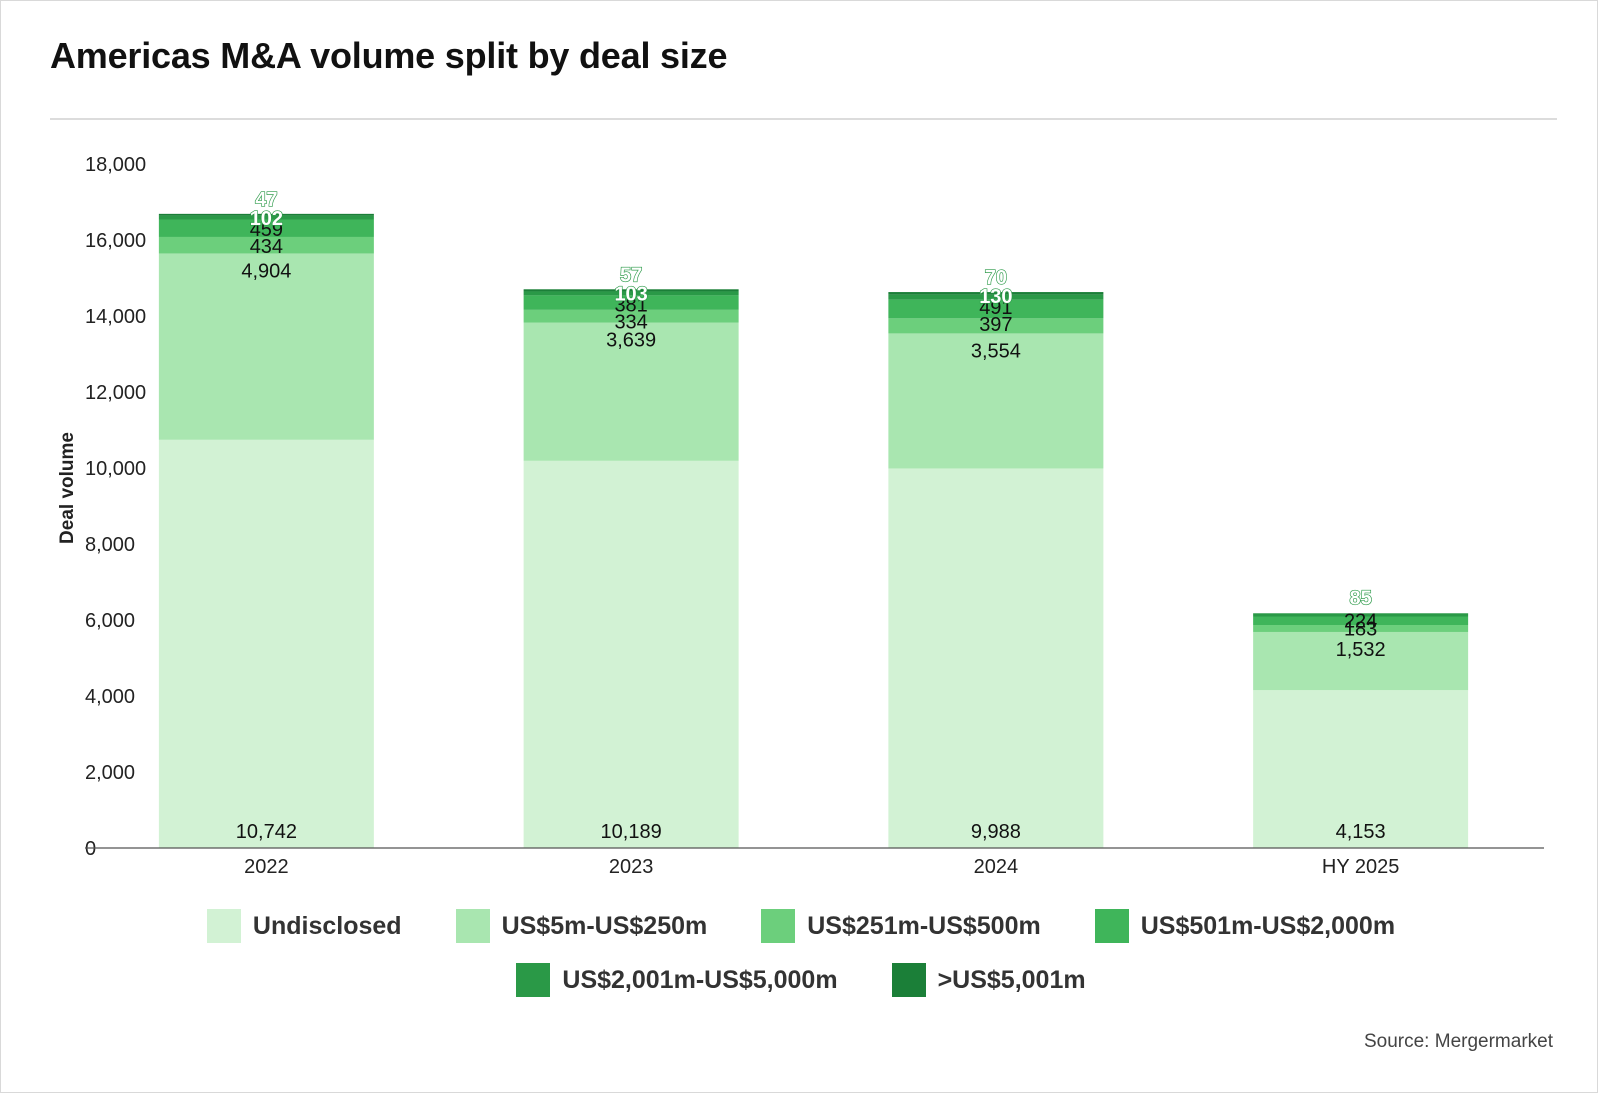 This screenshot has width=1600, height=1095. What do you see at coordinates (630, 322) in the screenshot?
I see `data-label: 334` at bounding box center [630, 322].